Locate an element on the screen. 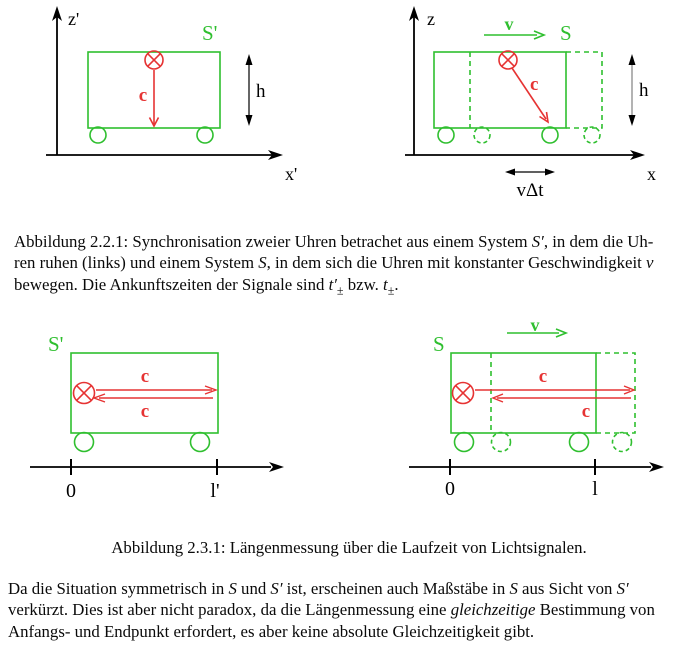 Image resolution: width=698 pixels, height=651 pixels. length-moving-frame-diagram: v S c c 0 l is located at coordinates (536, 410).